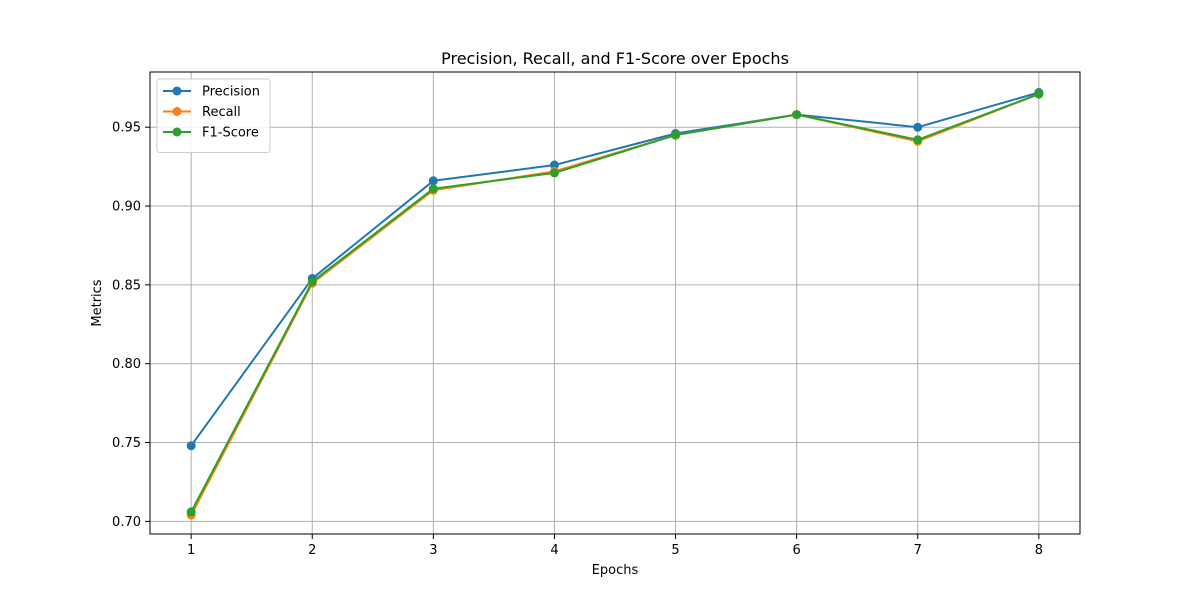  Describe the element at coordinates (312, 550) in the screenshot. I see `x-tick-label: 2` at that location.